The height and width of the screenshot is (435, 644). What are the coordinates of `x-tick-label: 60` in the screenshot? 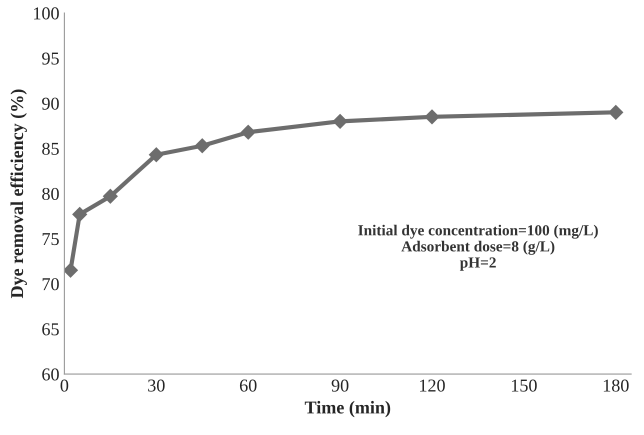 It's located at (248, 385).